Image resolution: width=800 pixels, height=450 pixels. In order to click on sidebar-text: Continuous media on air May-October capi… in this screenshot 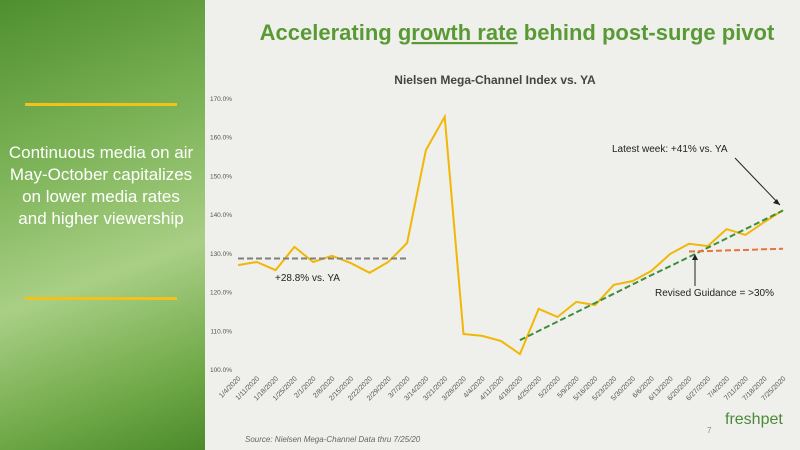, I will do `click(101, 185)`.